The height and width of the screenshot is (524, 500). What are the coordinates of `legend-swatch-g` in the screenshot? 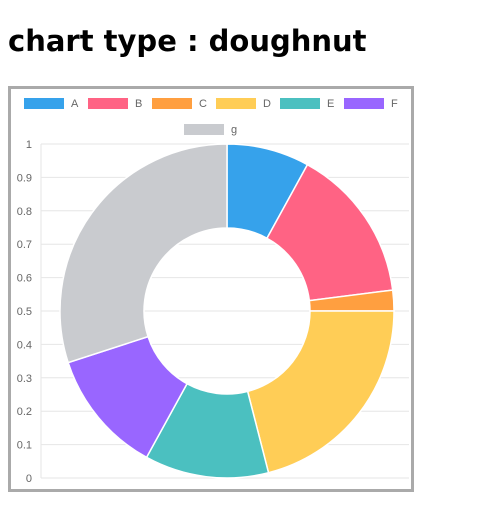 It's located at (204, 129).